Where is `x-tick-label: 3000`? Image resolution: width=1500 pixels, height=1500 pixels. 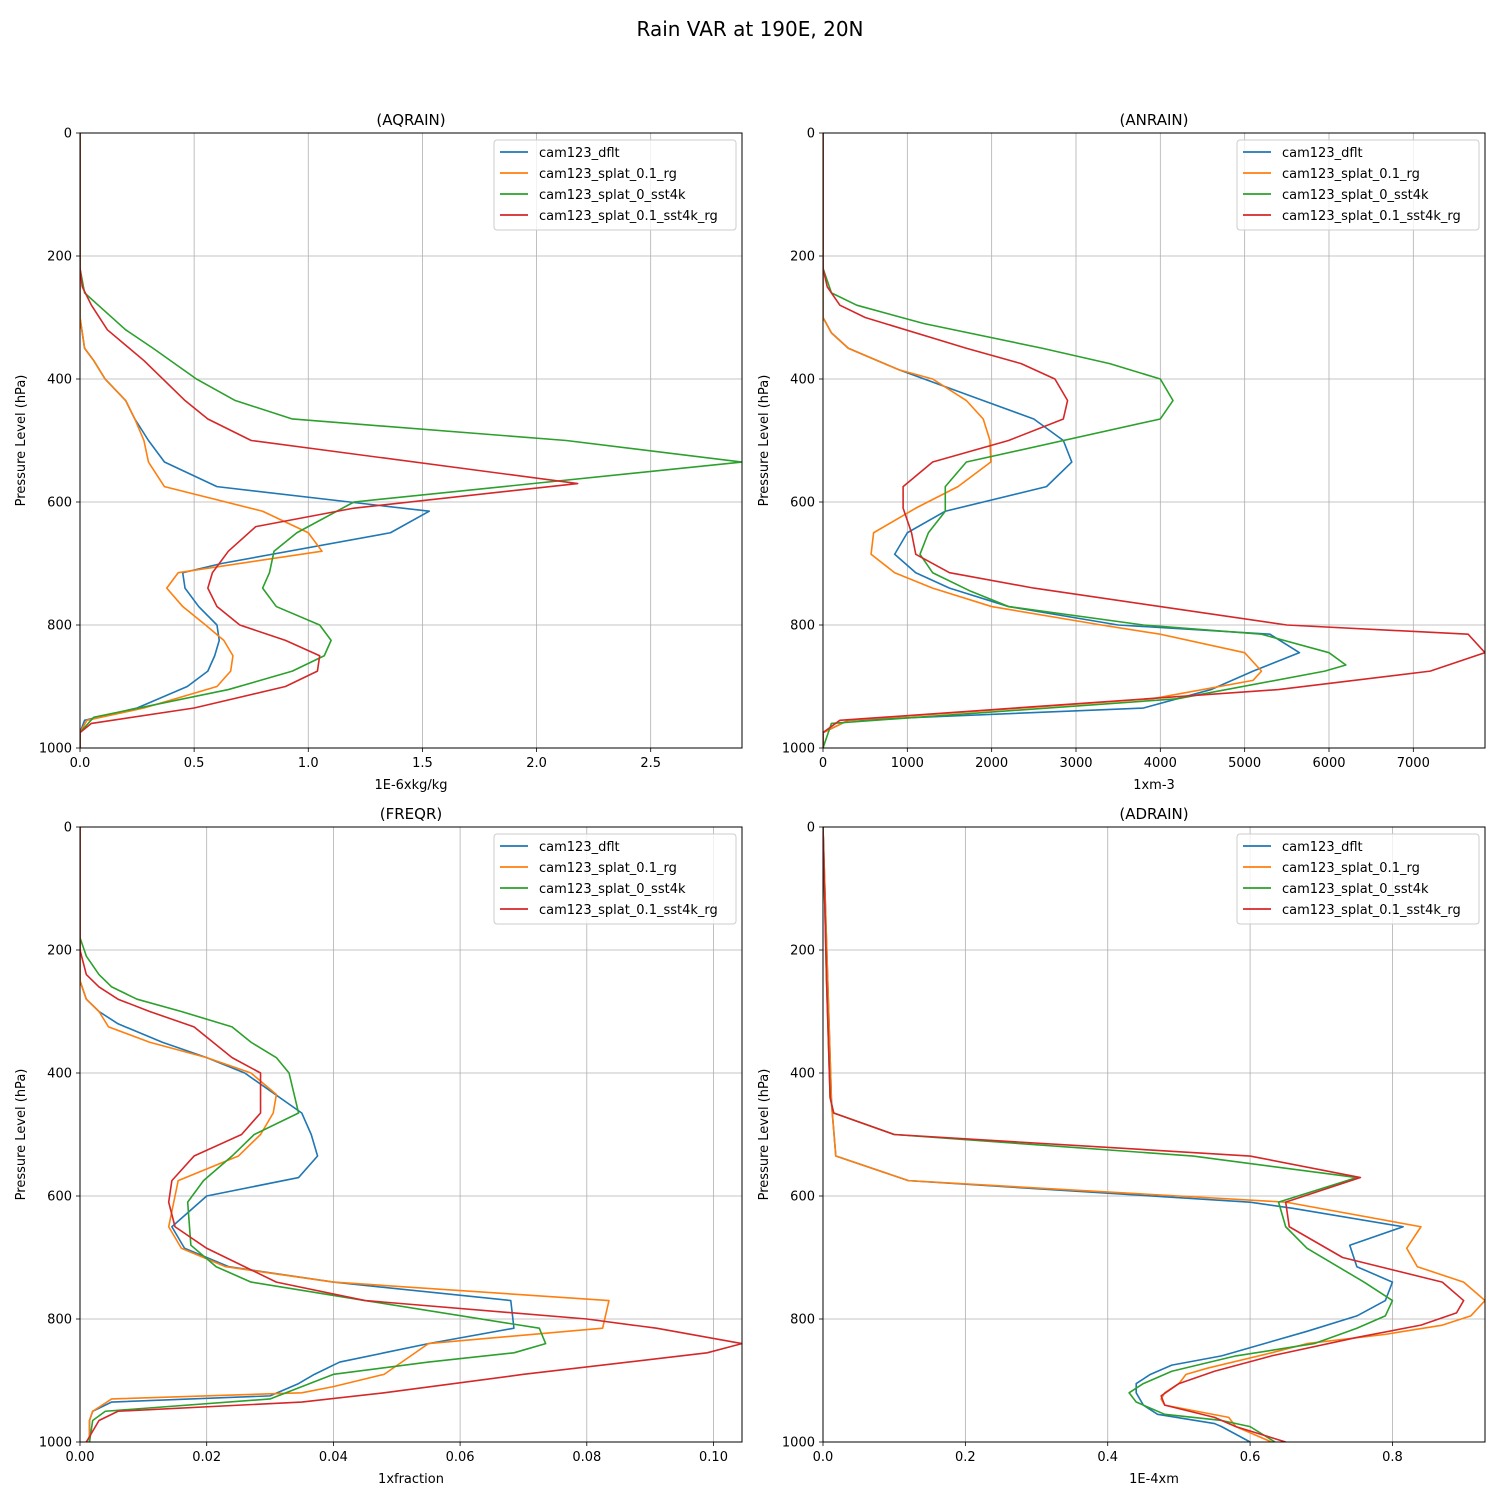
x-tick-label: 3000 is located at coordinates (1075, 763).